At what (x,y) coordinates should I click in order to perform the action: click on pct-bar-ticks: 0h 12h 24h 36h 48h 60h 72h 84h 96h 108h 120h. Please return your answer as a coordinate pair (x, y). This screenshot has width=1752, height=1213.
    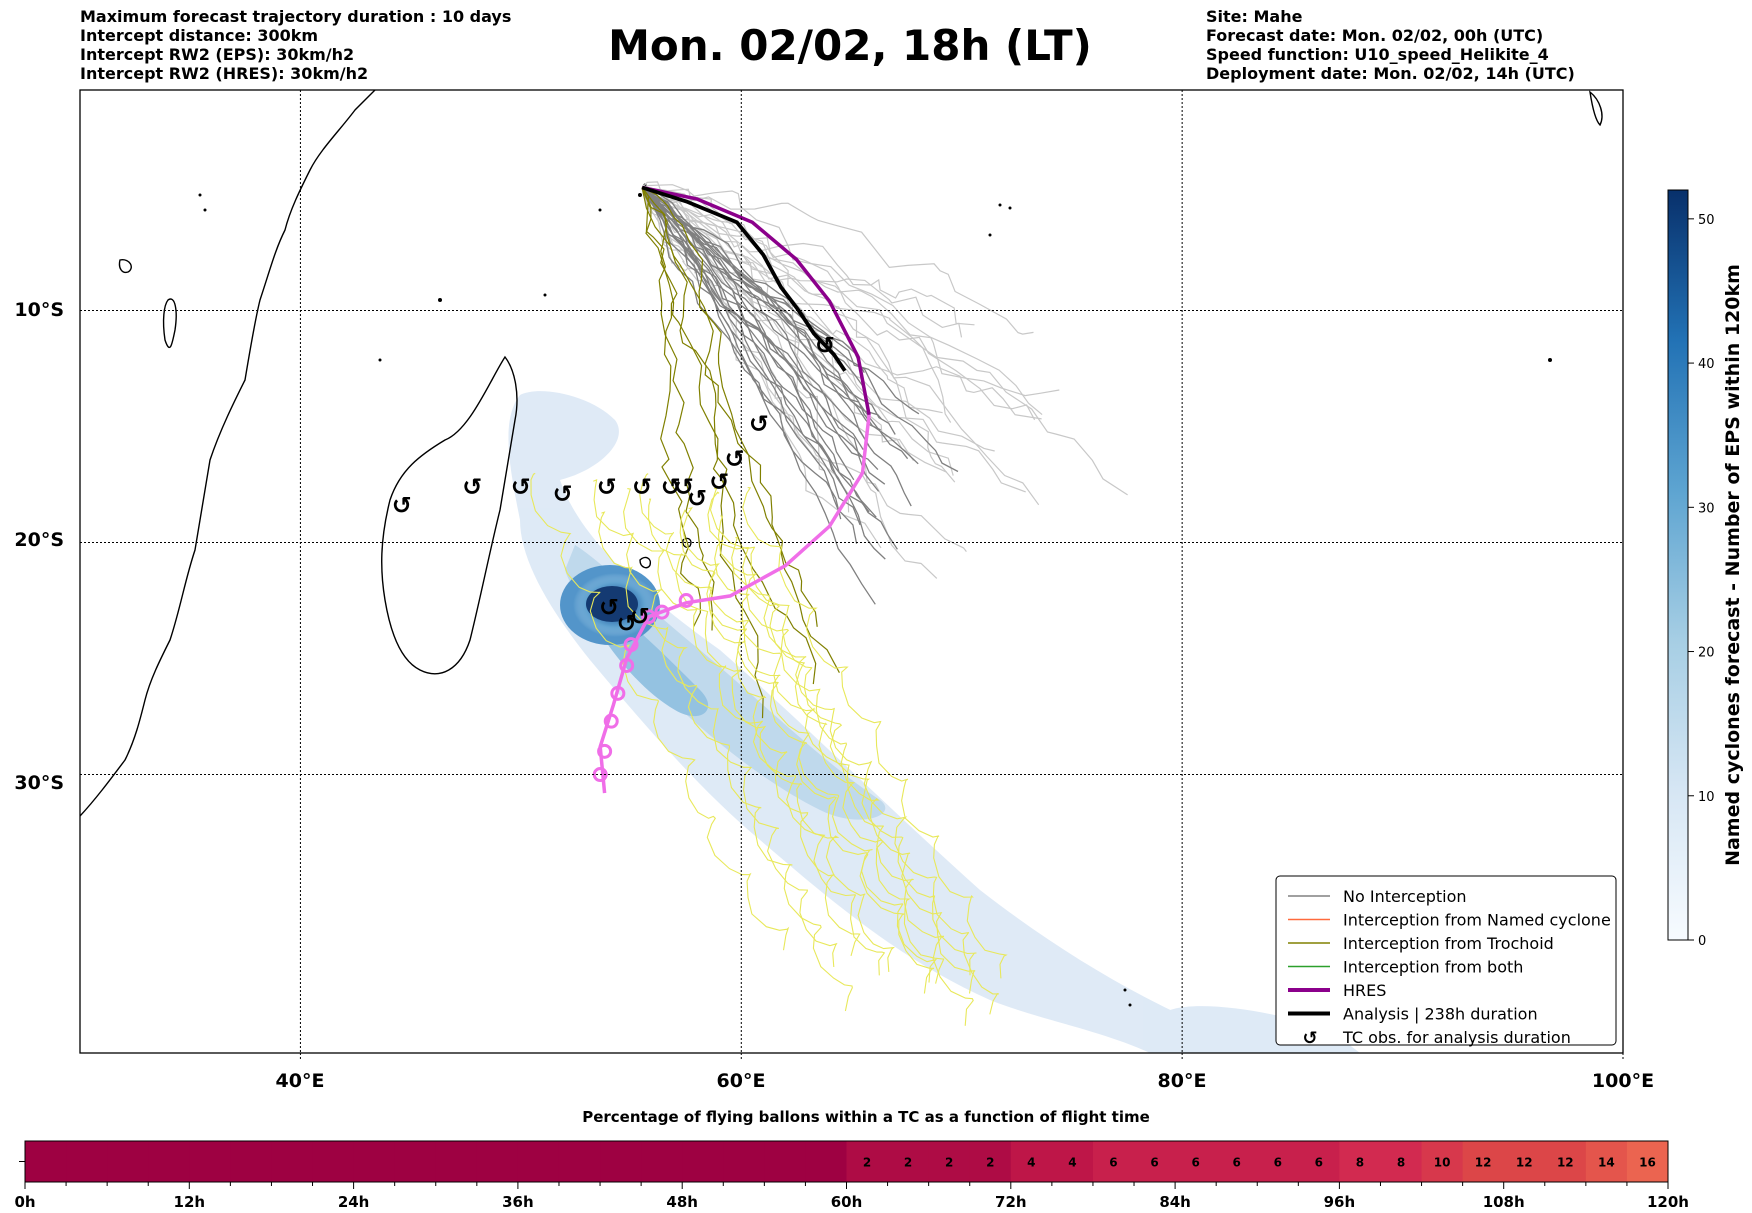
    Looking at the image, I should click on (851, 1186).